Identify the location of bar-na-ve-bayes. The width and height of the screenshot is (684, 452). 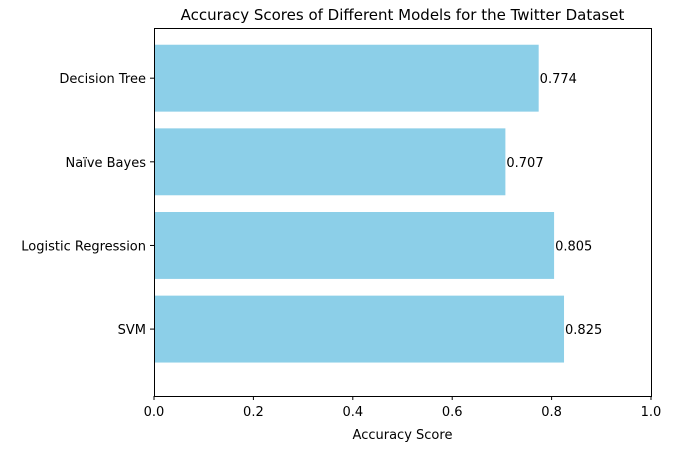
(330, 162).